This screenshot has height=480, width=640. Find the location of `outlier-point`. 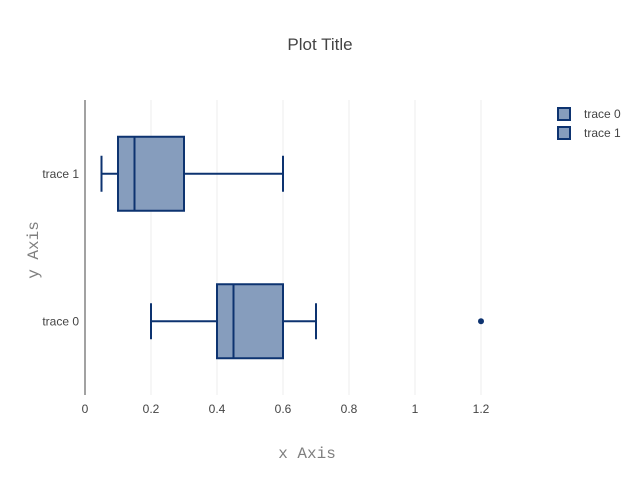

outlier-point is located at coordinates (481, 321).